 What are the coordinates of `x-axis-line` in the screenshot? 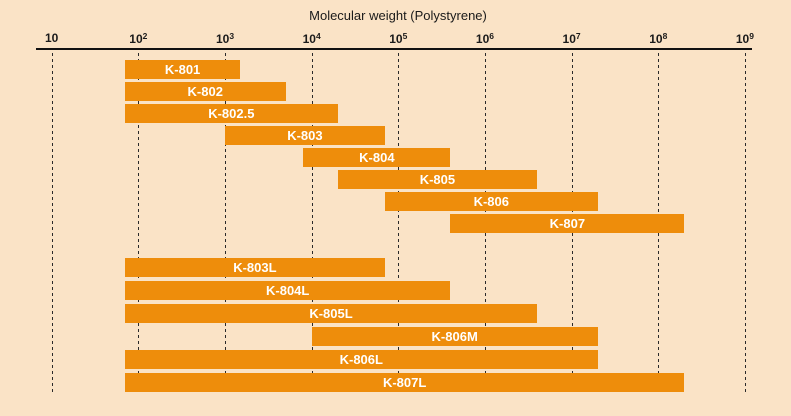 It's located at (394, 49).